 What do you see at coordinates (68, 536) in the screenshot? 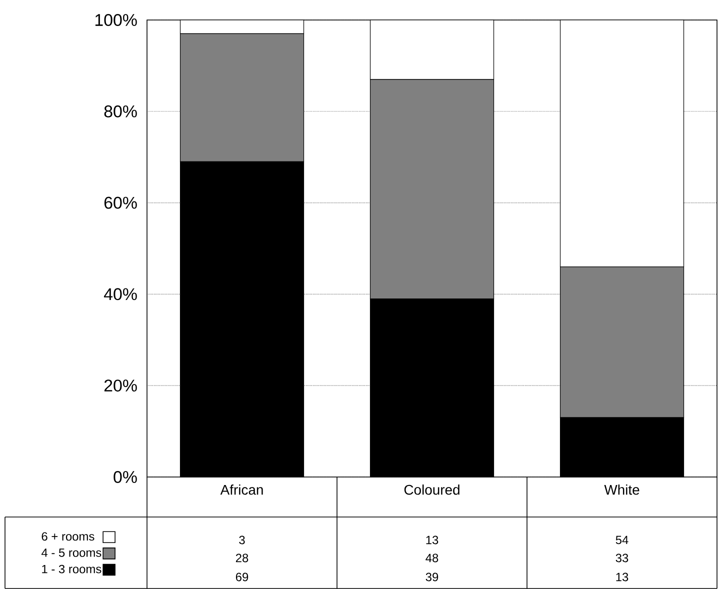
I see `legend-label: 6 + rooms` at bounding box center [68, 536].